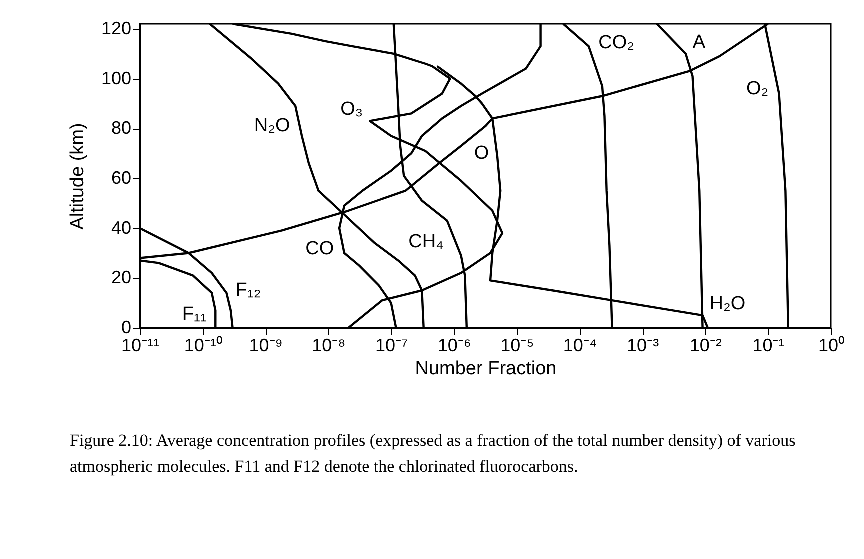 This screenshot has height=559, width=864. Describe the element at coordinates (194, 314) in the screenshot. I see `series-label: F₁₁` at that location.